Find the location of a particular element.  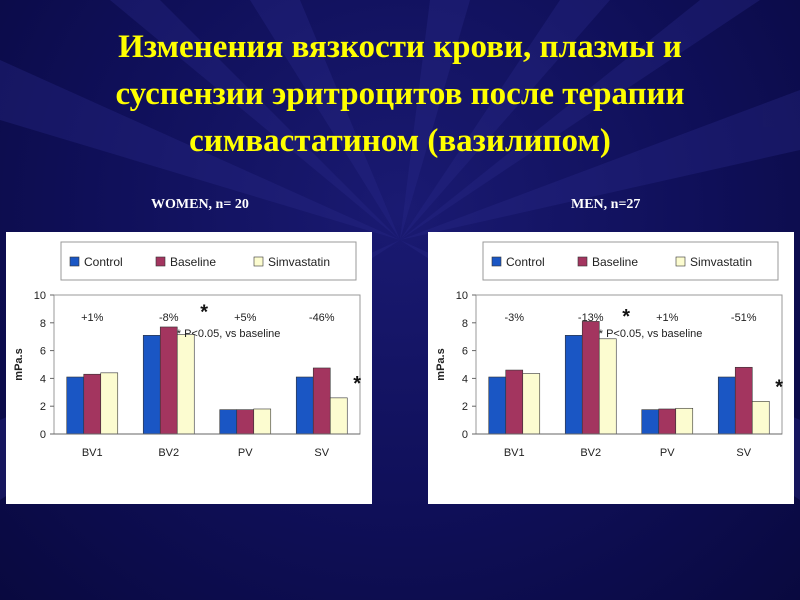

percent-change-label: -51% is located at coordinates (744, 318).